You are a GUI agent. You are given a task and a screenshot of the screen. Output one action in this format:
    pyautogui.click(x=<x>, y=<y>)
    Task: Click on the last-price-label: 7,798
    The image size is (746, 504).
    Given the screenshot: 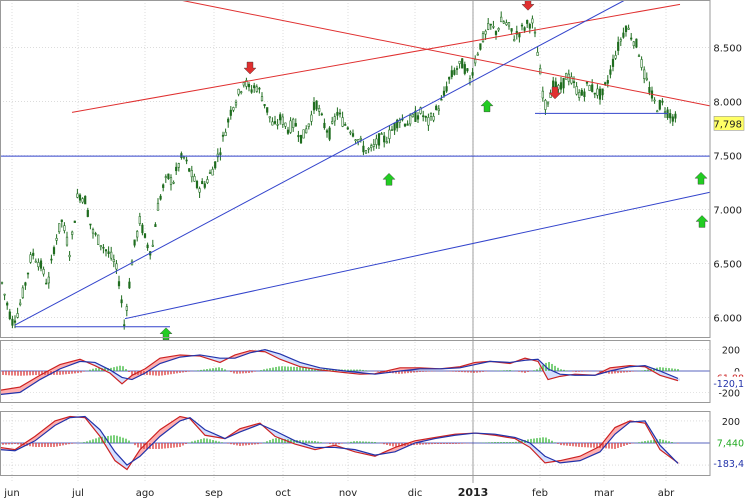 What is the action you would take?
    pyautogui.click(x=727, y=124)
    